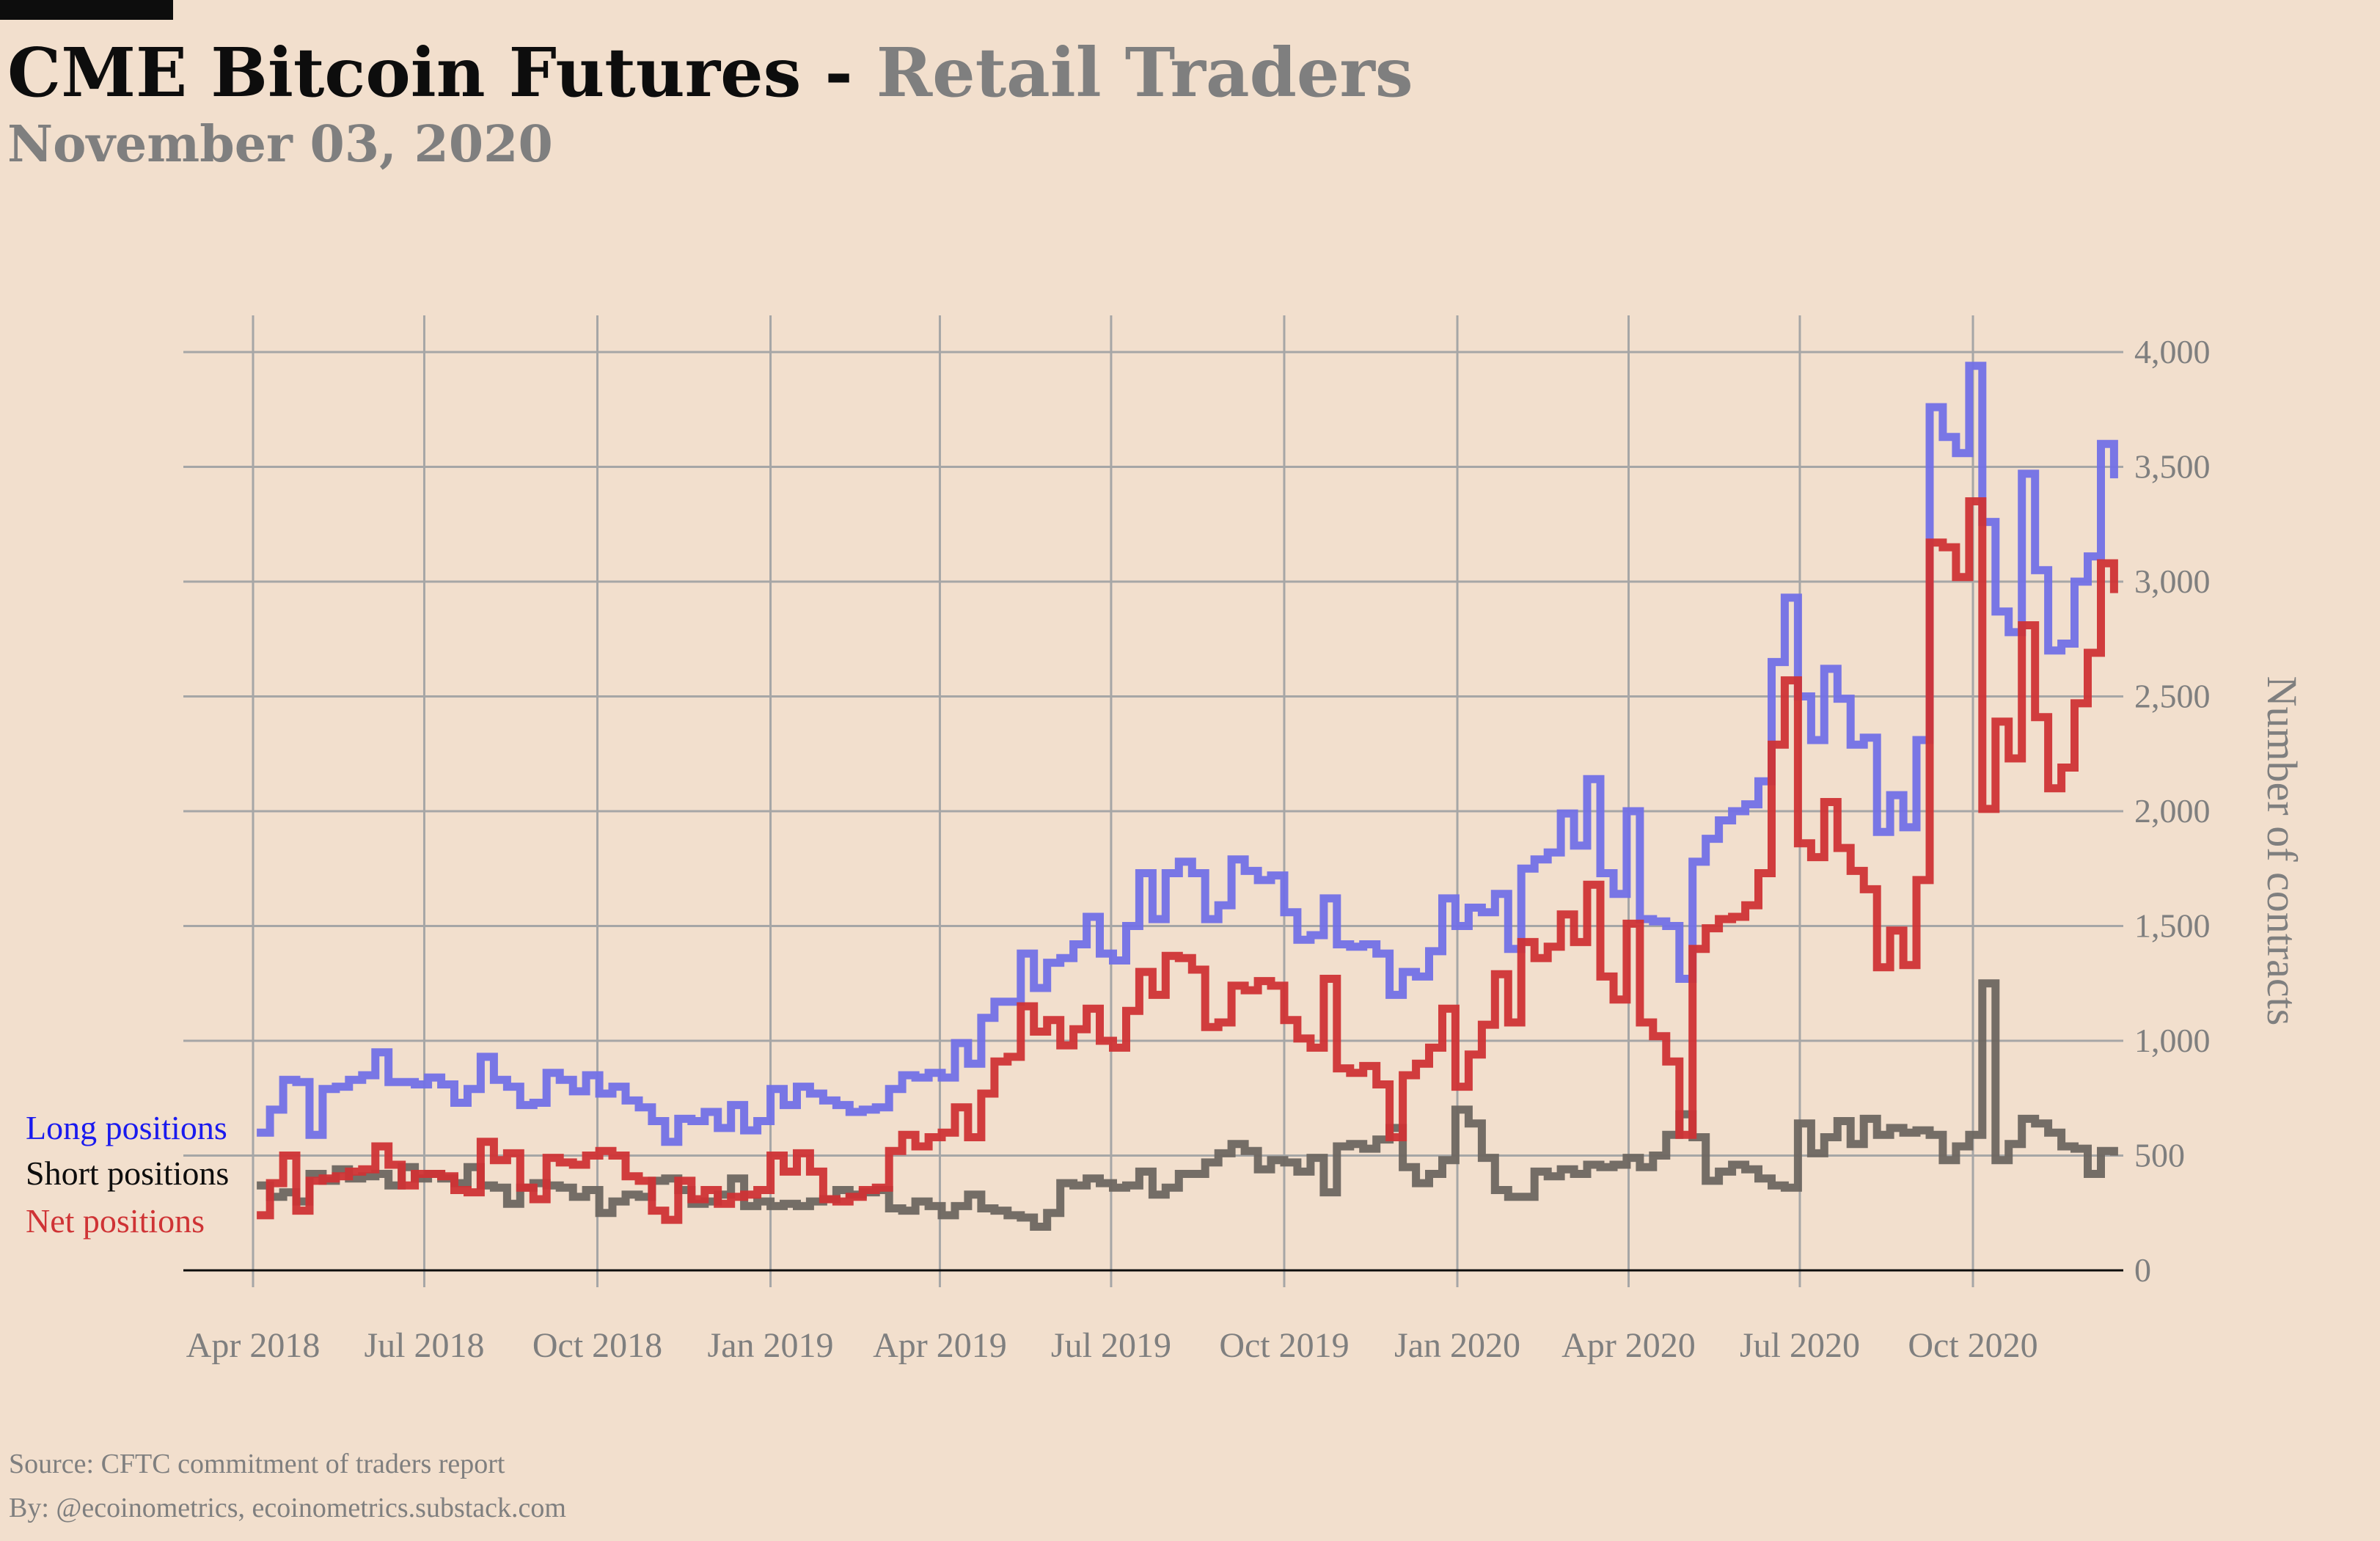  I want to click on accent-bar, so click(87, 10).